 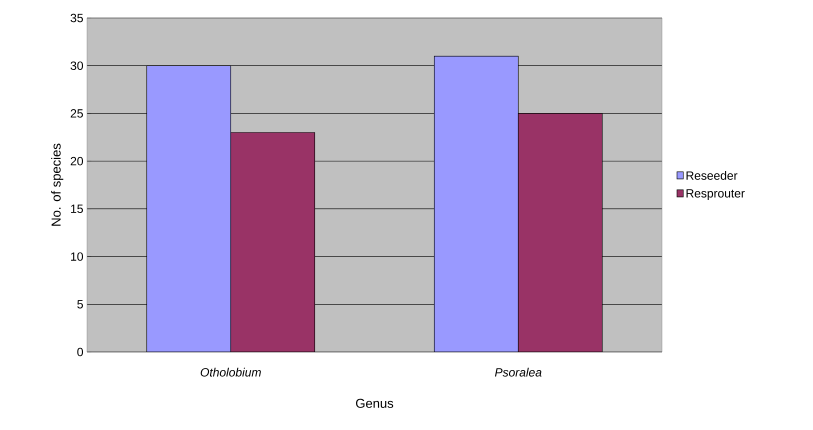 I want to click on y-tick-label: 25, so click(x=76, y=113).